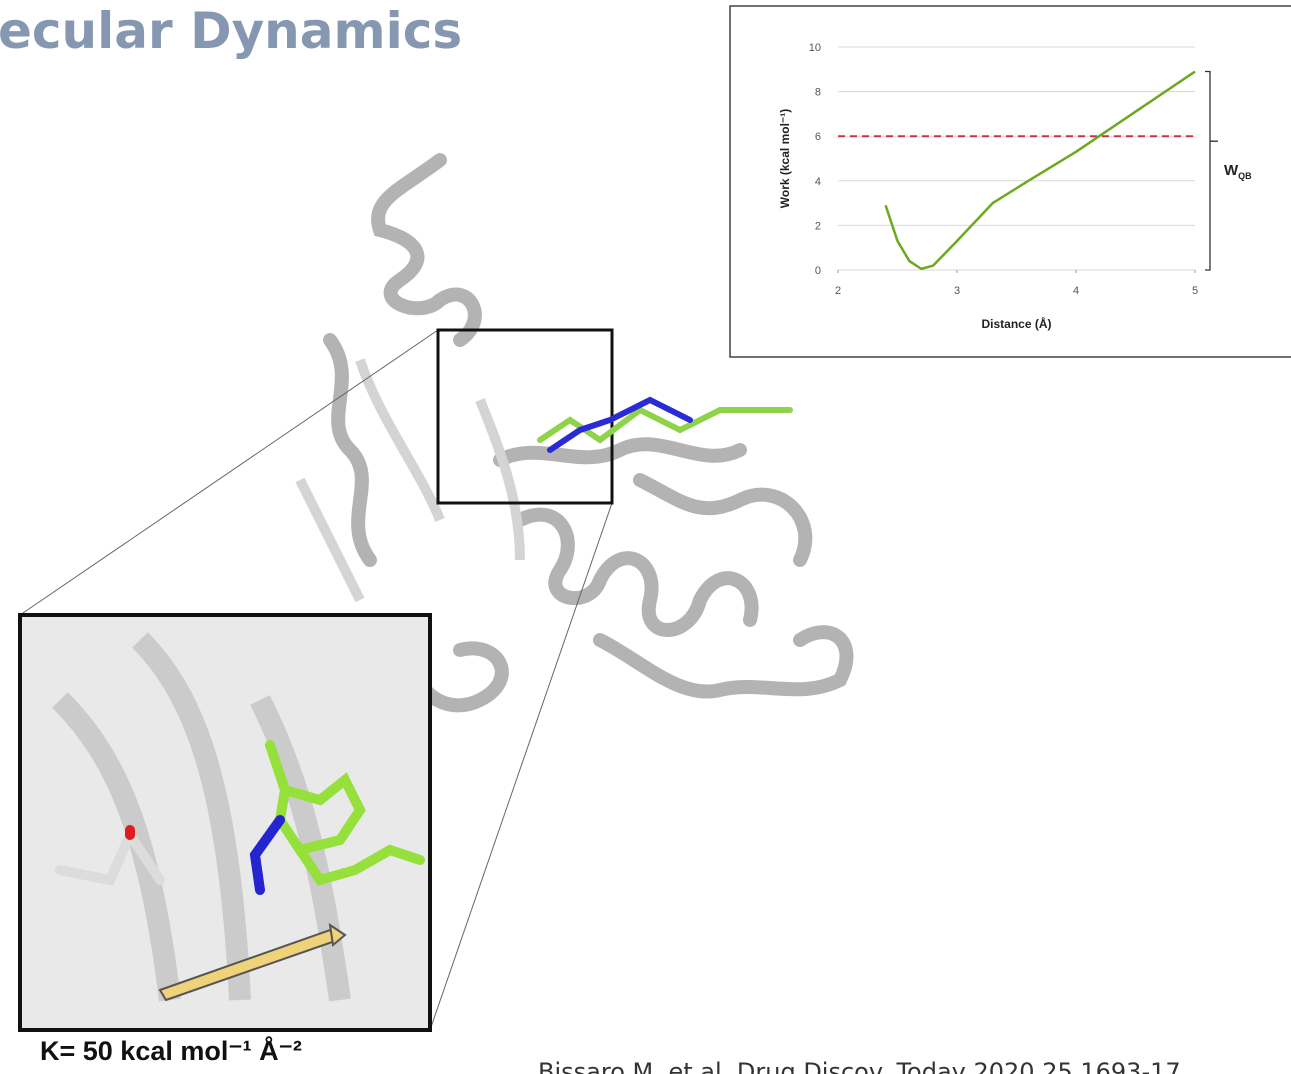 This screenshot has width=1291, height=1074. Describe the element at coordinates (1231, 170) in the screenshot. I see `annotation-main: W` at that location.